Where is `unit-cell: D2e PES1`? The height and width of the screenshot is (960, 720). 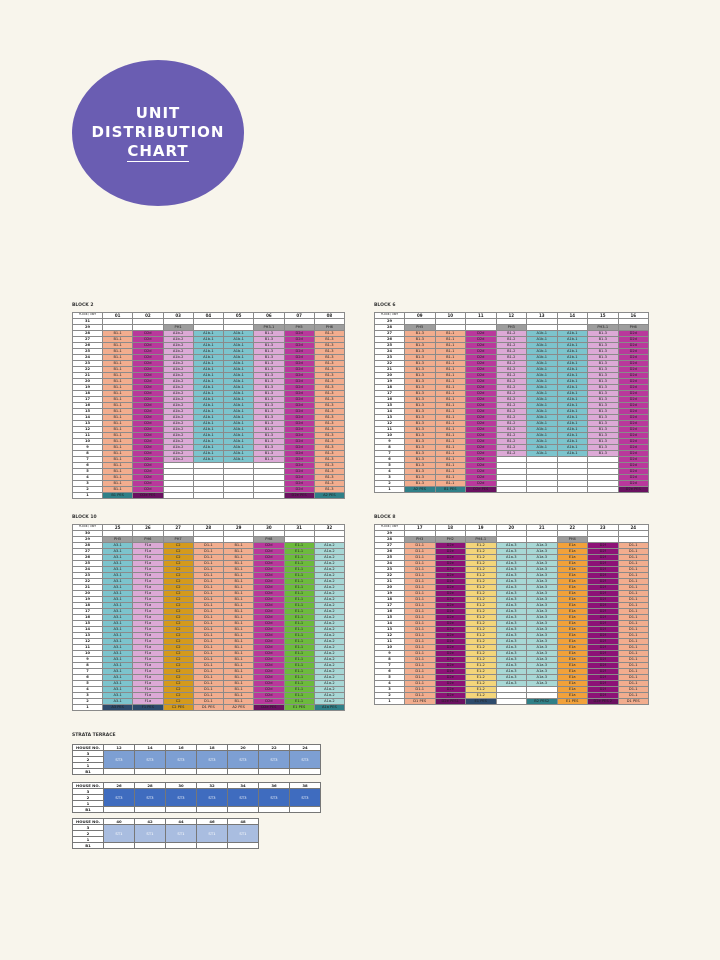 unit-cell: D2e PES1 is located at coordinates (450, 701).